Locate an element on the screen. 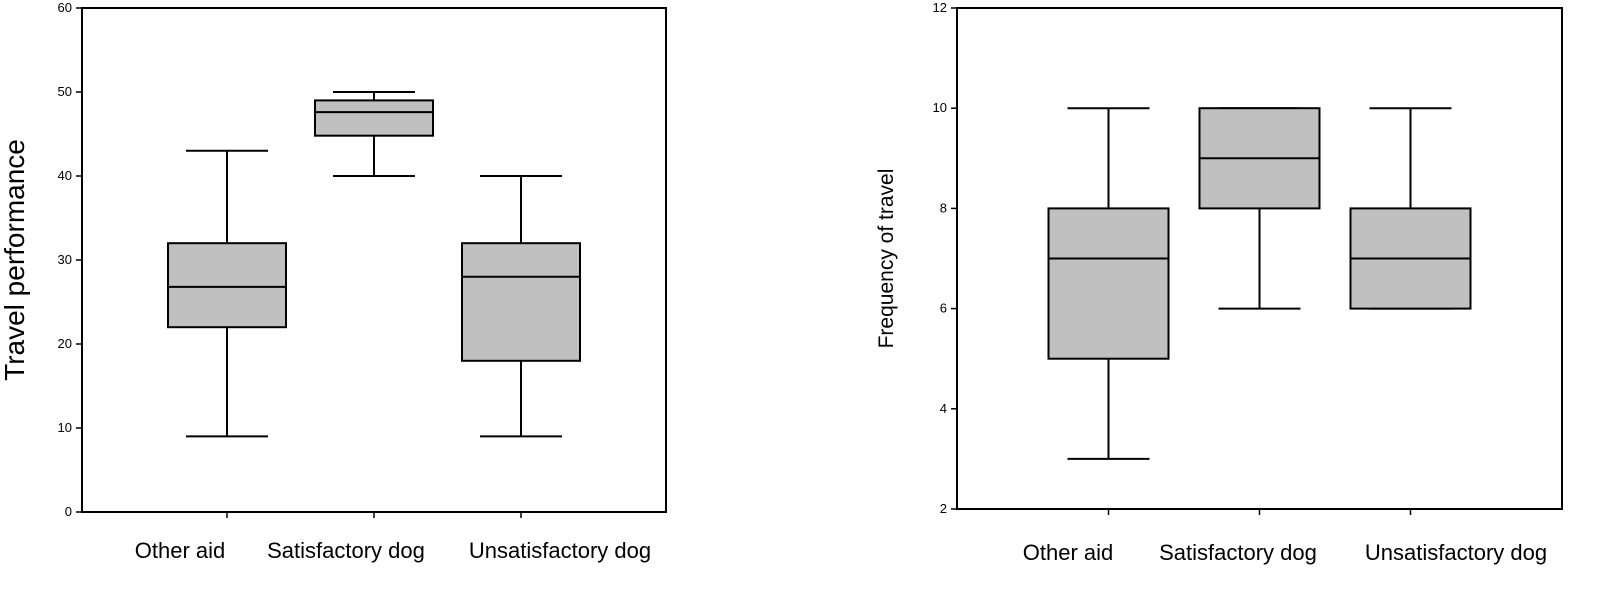 This screenshot has height=590, width=1623. y-tick-label: 20 is located at coordinates (65, 343).